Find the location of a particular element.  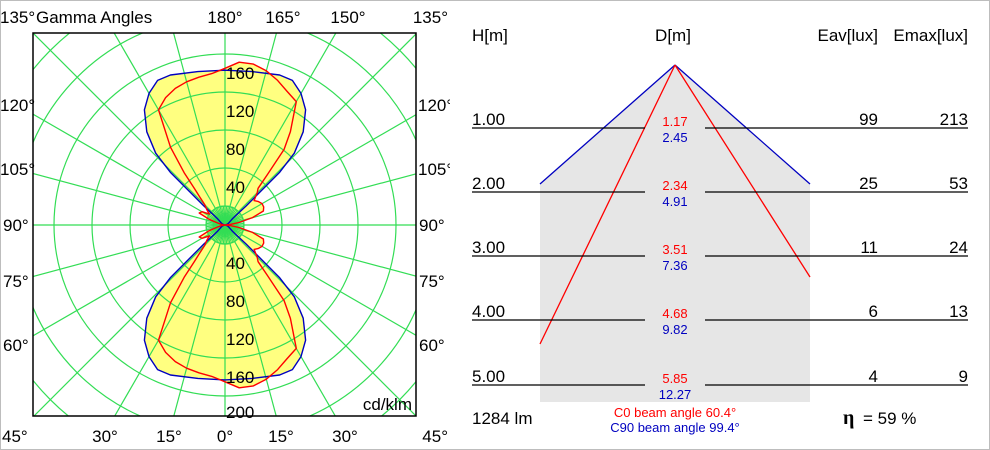

angle-label-right-90: 90° is located at coordinates (432, 225).